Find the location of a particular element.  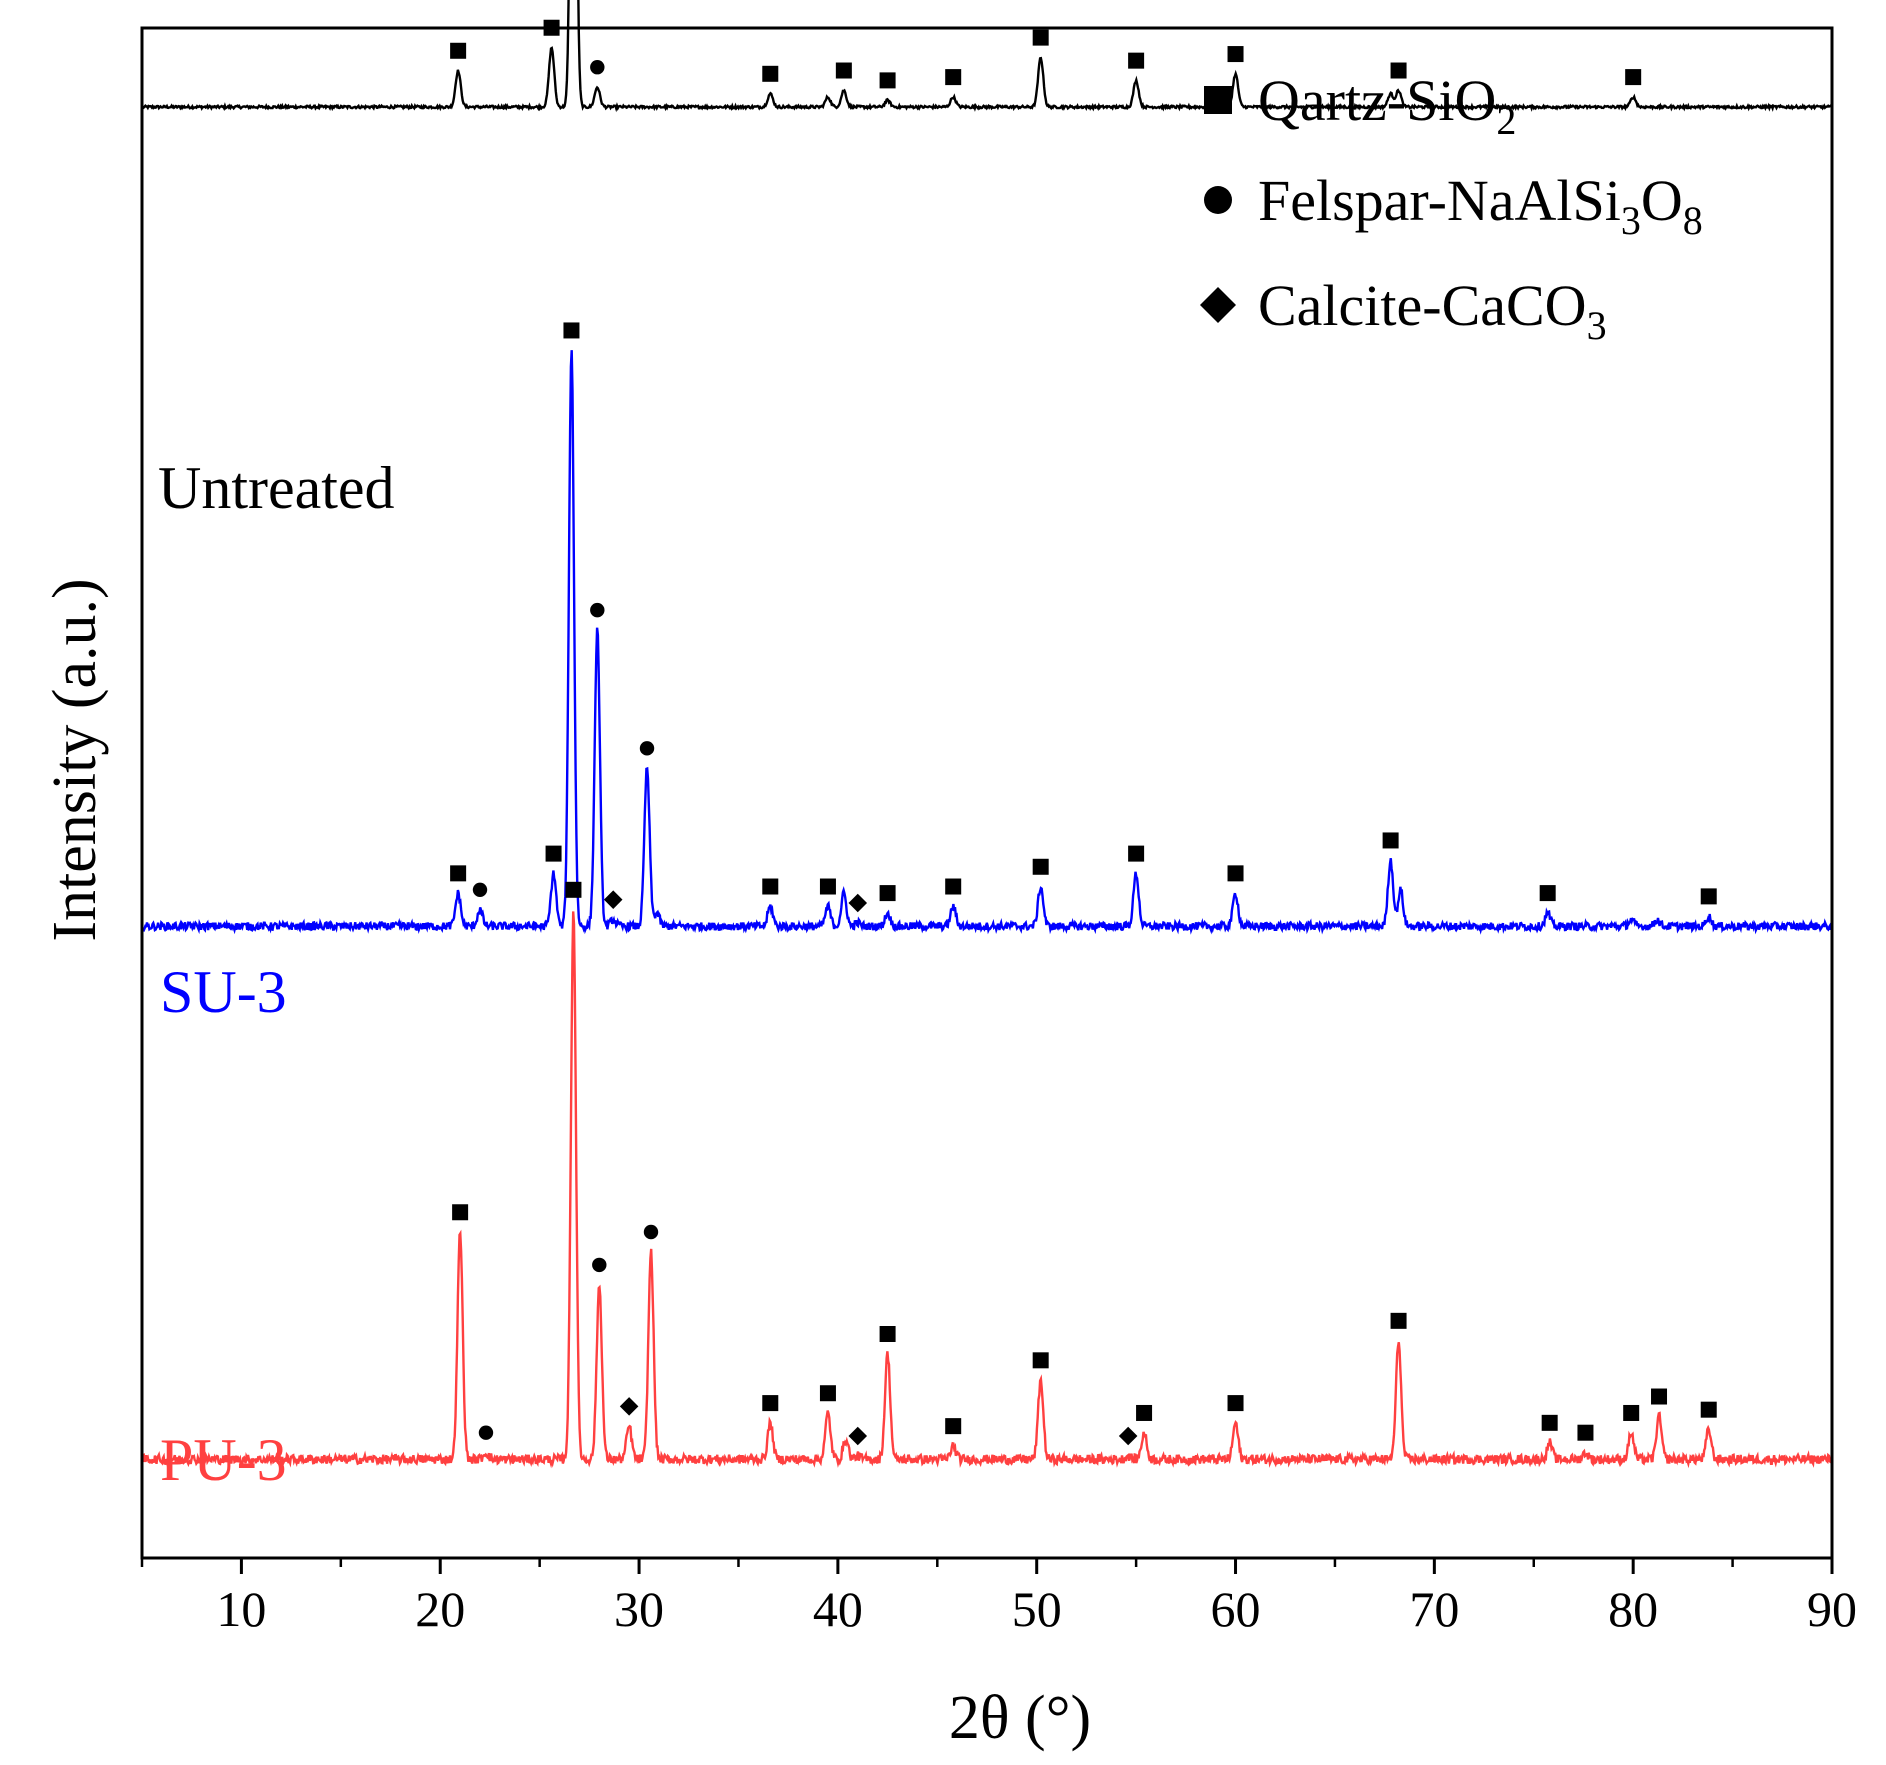

x-tick-label-10: 10 is located at coordinates (241, 1609).